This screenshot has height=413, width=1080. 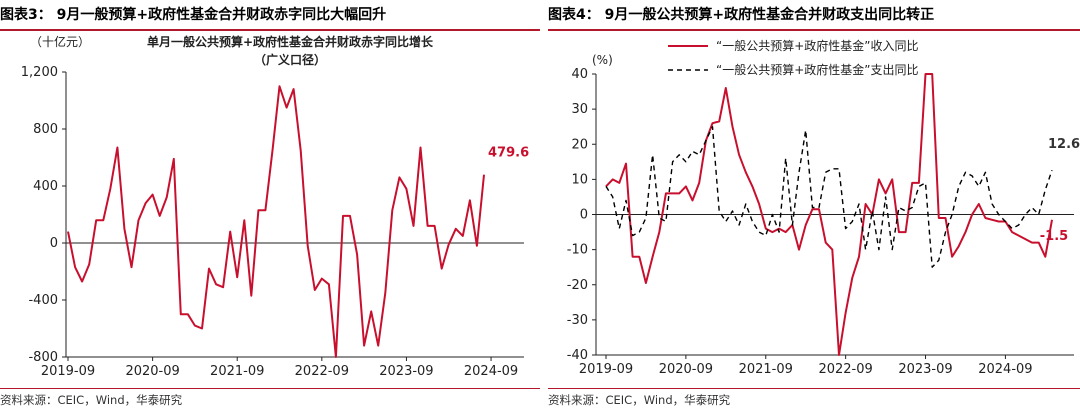 I want to click on chart-subtitle: （广义口径）, so click(x=290, y=59).